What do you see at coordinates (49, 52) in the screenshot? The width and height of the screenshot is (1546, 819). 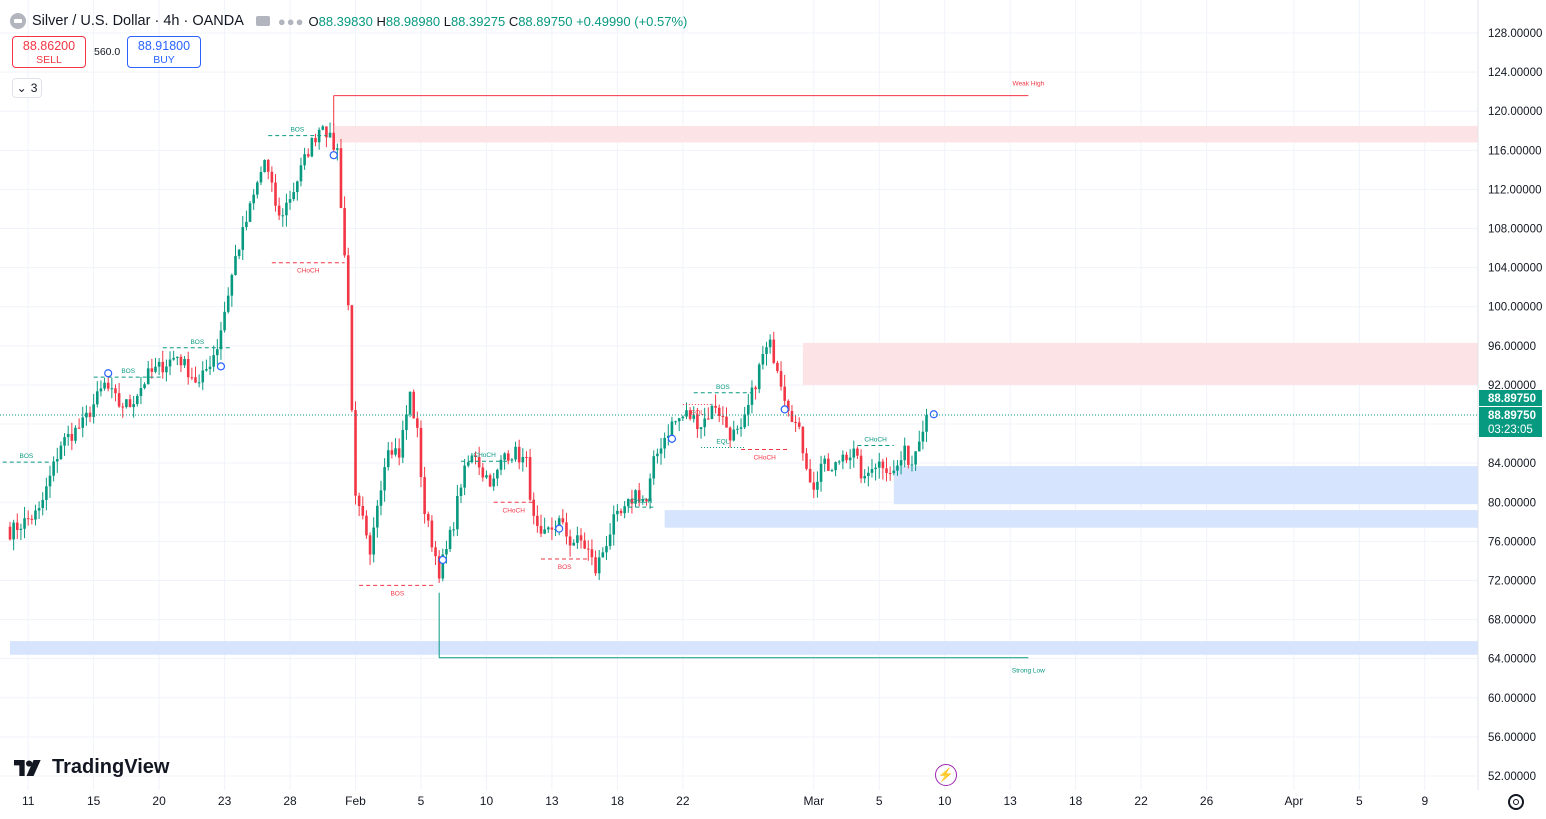 I see `sell-button: 88.86200 SELL` at bounding box center [49, 52].